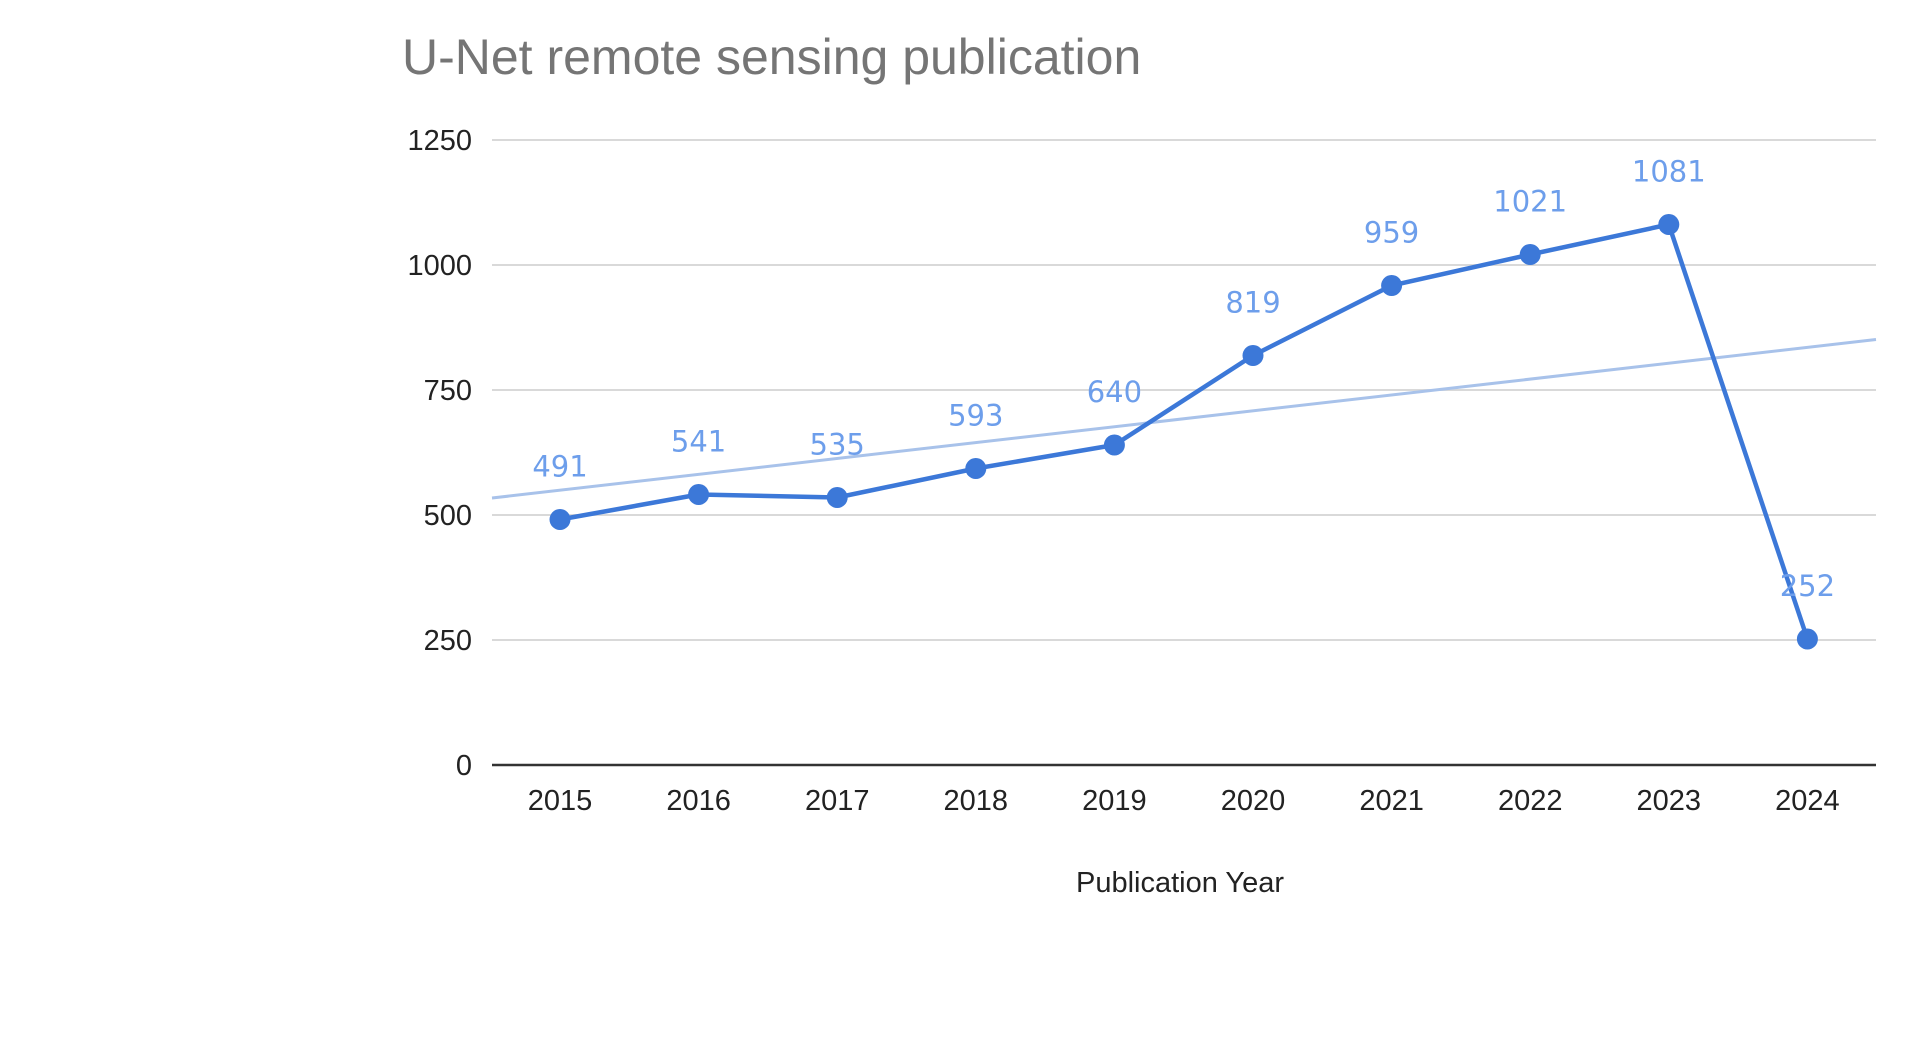 Image resolution: width=1908 pixels, height=1054 pixels. I want to click on x-tick-label: 2015, so click(560, 801).